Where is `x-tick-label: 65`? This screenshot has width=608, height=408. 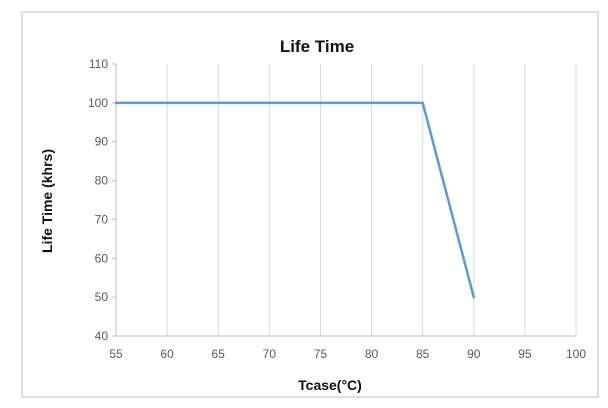 x-tick-label: 65 is located at coordinates (219, 354).